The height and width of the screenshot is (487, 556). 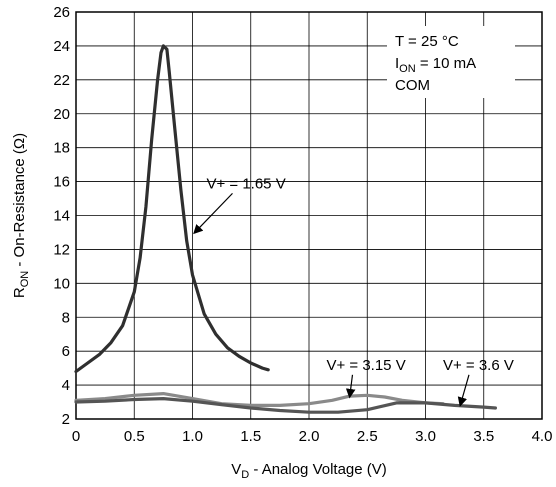 I want to click on y-tick-label: 4, so click(x=66, y=385).